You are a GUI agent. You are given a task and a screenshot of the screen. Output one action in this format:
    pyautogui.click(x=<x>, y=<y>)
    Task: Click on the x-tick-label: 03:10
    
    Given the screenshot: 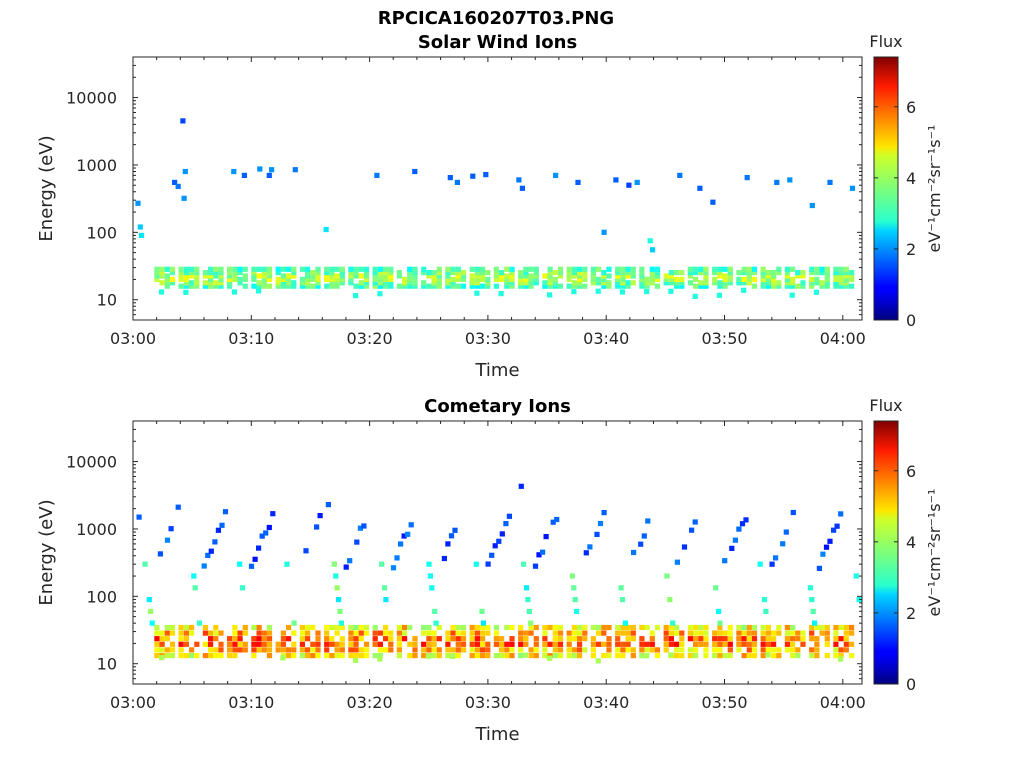 What is the action you would take?
    pyautogui.click(x=251, y=702)
    